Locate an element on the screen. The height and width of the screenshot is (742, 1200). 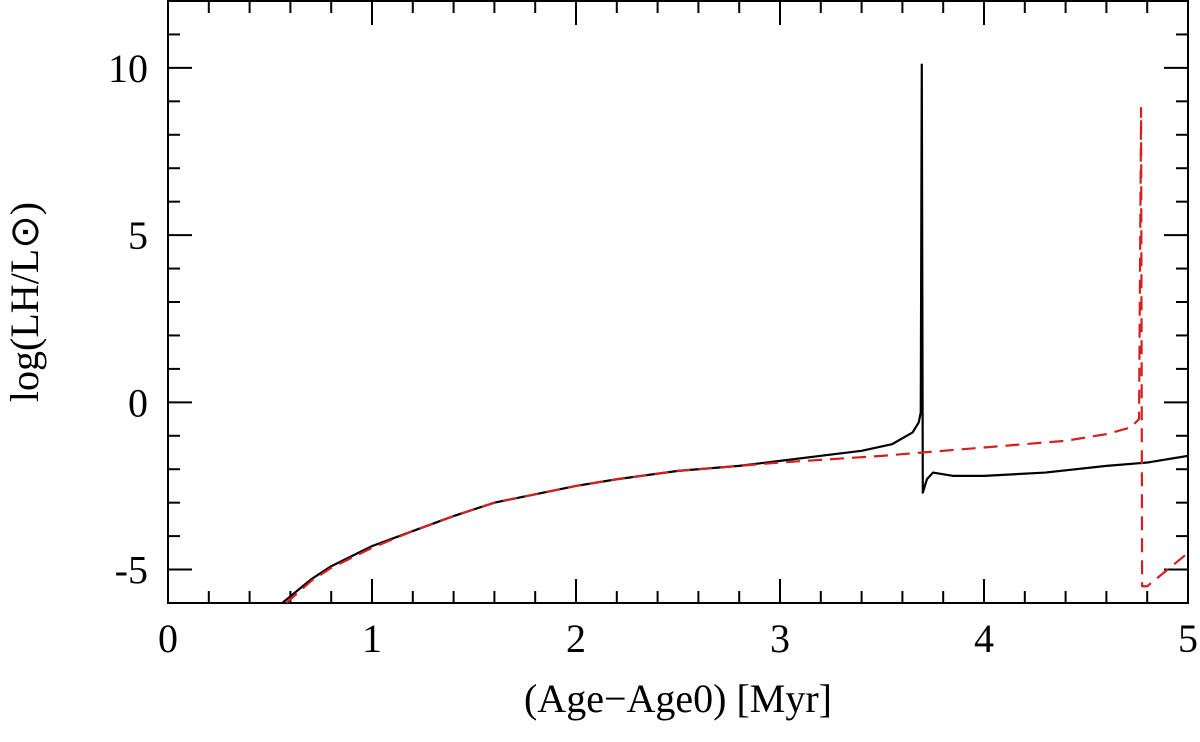
x-tick-label: 5 is located at coordinates (1188, 638).